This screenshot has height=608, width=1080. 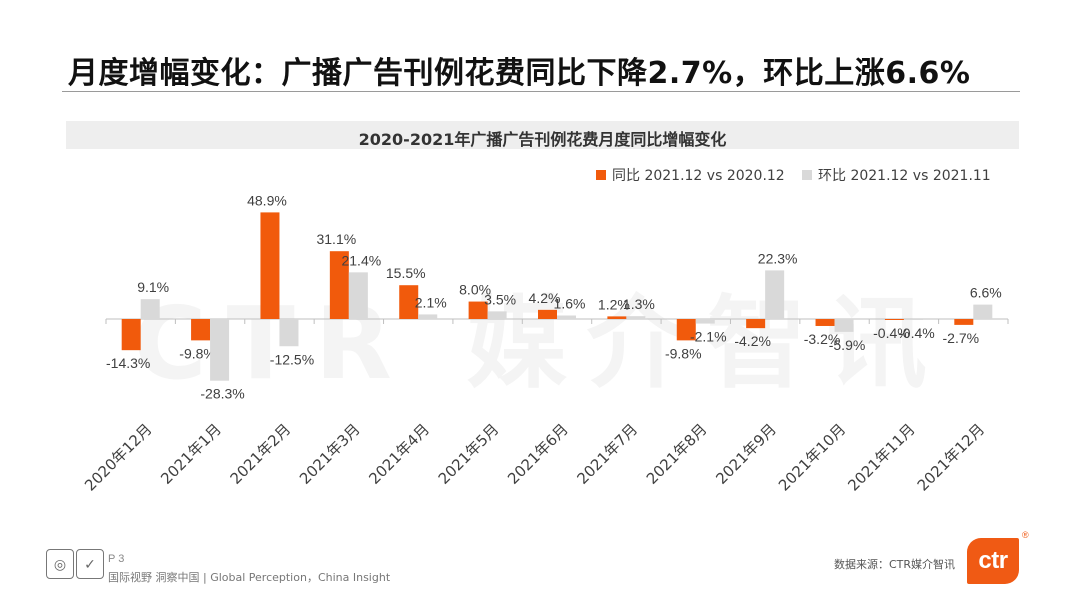 What do you see at coordinates (601, 175) in the screenshot?
I see `legend-swatch-yoy` at bounding box center [601, 175].